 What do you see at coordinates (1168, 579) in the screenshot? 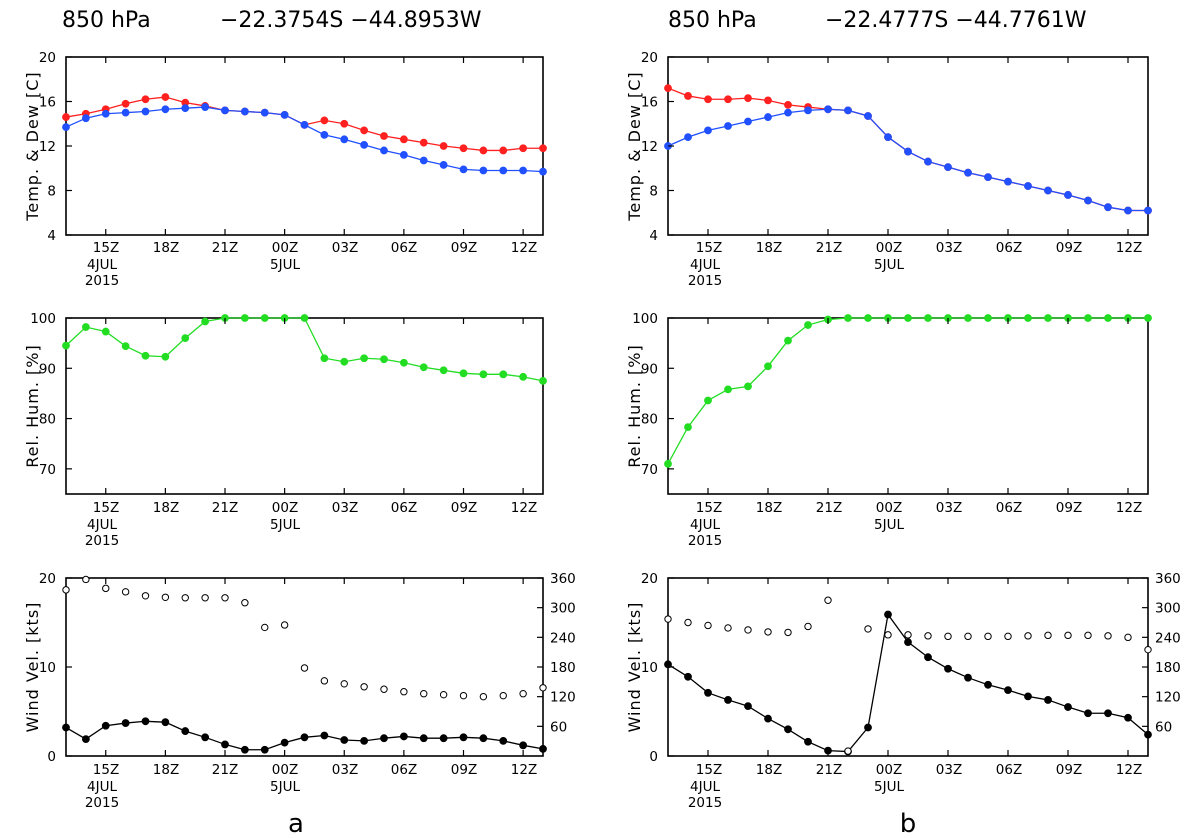
I see `y-tick-label: 360` at bounding box center [1168, 579].